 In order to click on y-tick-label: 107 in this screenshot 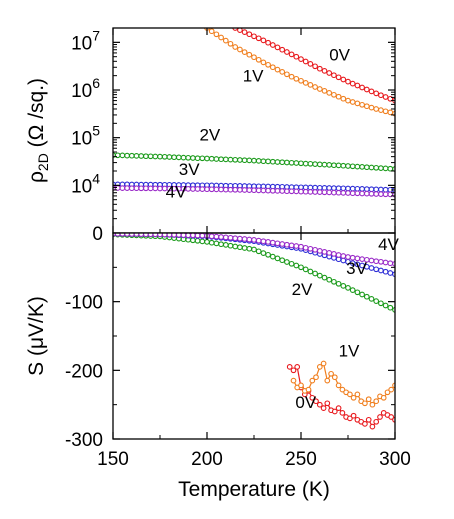, I will do `click(85, 40)`.